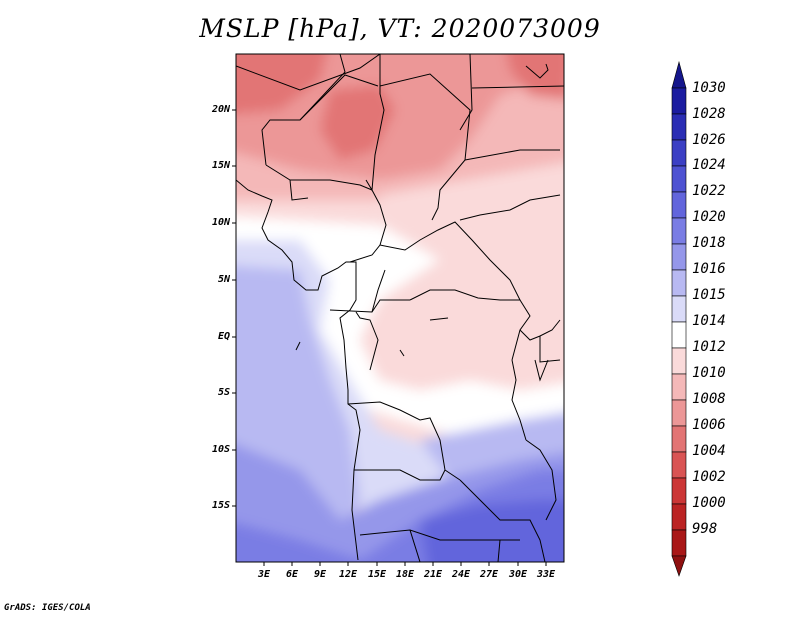  What do you see at coordinates (709, 217) in the screenshot?
I see `colorbar-label-1020: 1020` at bounding box center [709, 217].